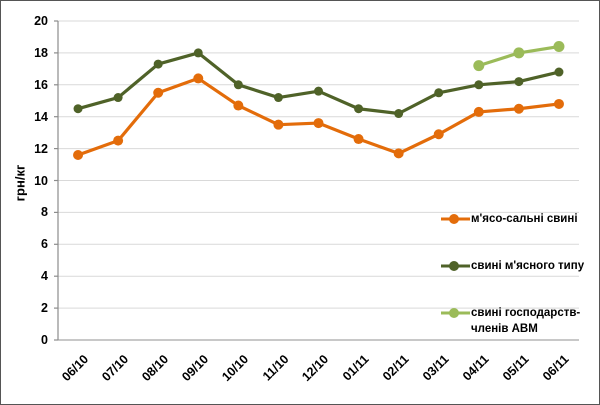 This screenshot has width=600, height=405. What do you see at coordinates (41, 116) in the screenshot?
I see `y-tick-label: 14` at bounding box center [41, 116].